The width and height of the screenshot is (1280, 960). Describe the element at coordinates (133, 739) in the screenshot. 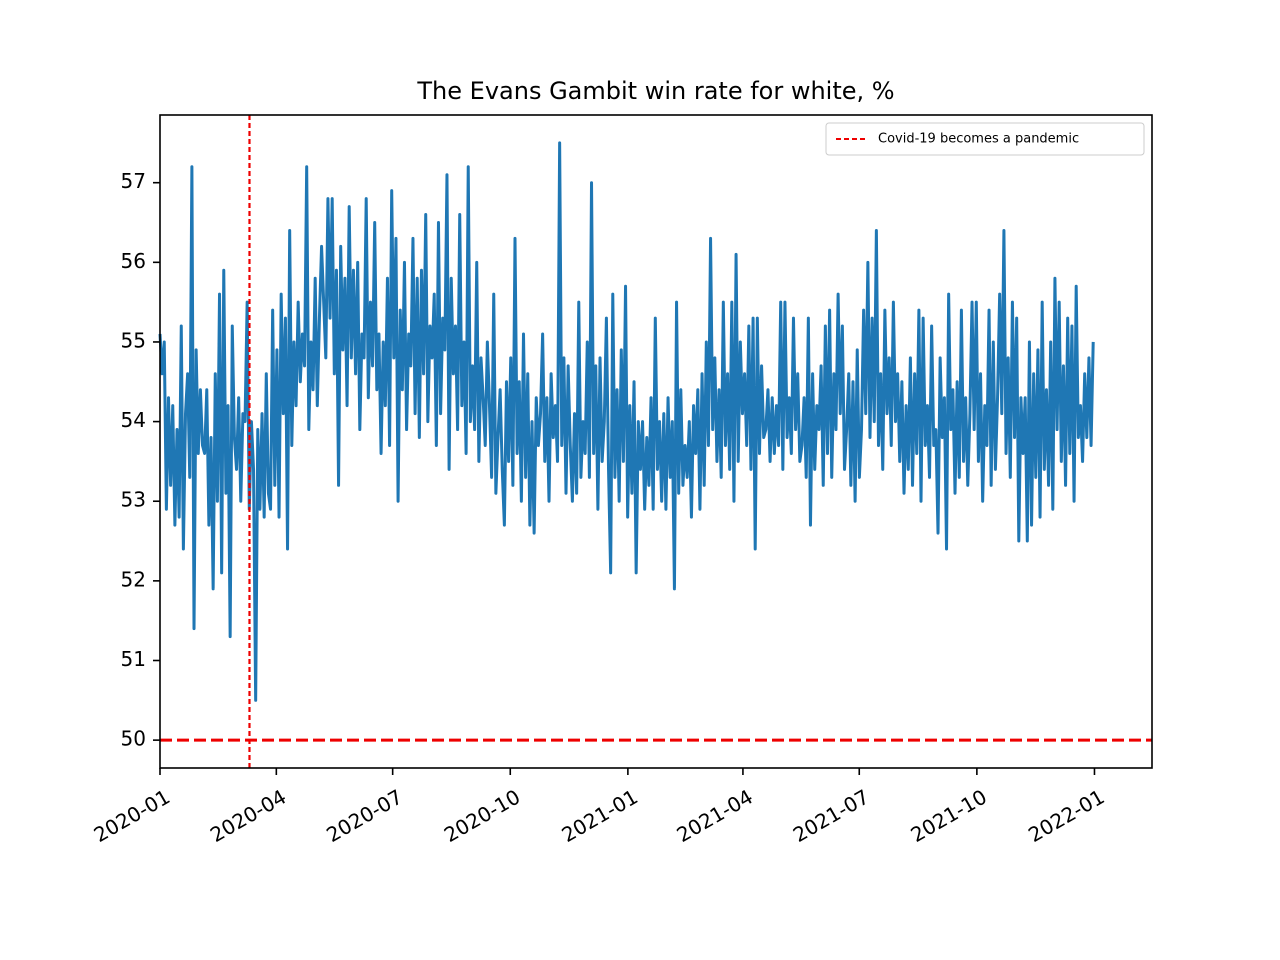

I see `y-tick-label-0: 50` at that location.